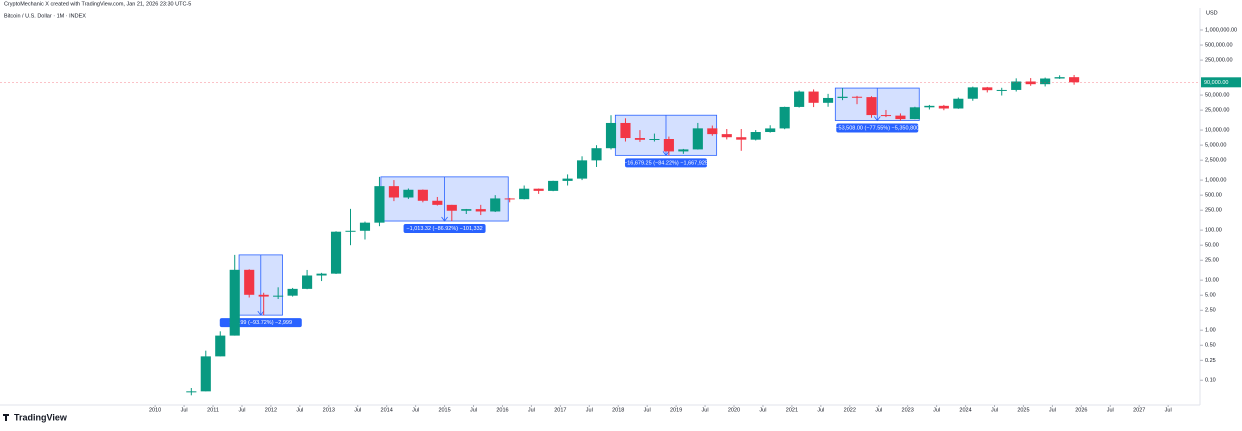  Describe the element at coordinates (908, 410) in the screenshot. I see `x-tick-label: 2023` at that location.